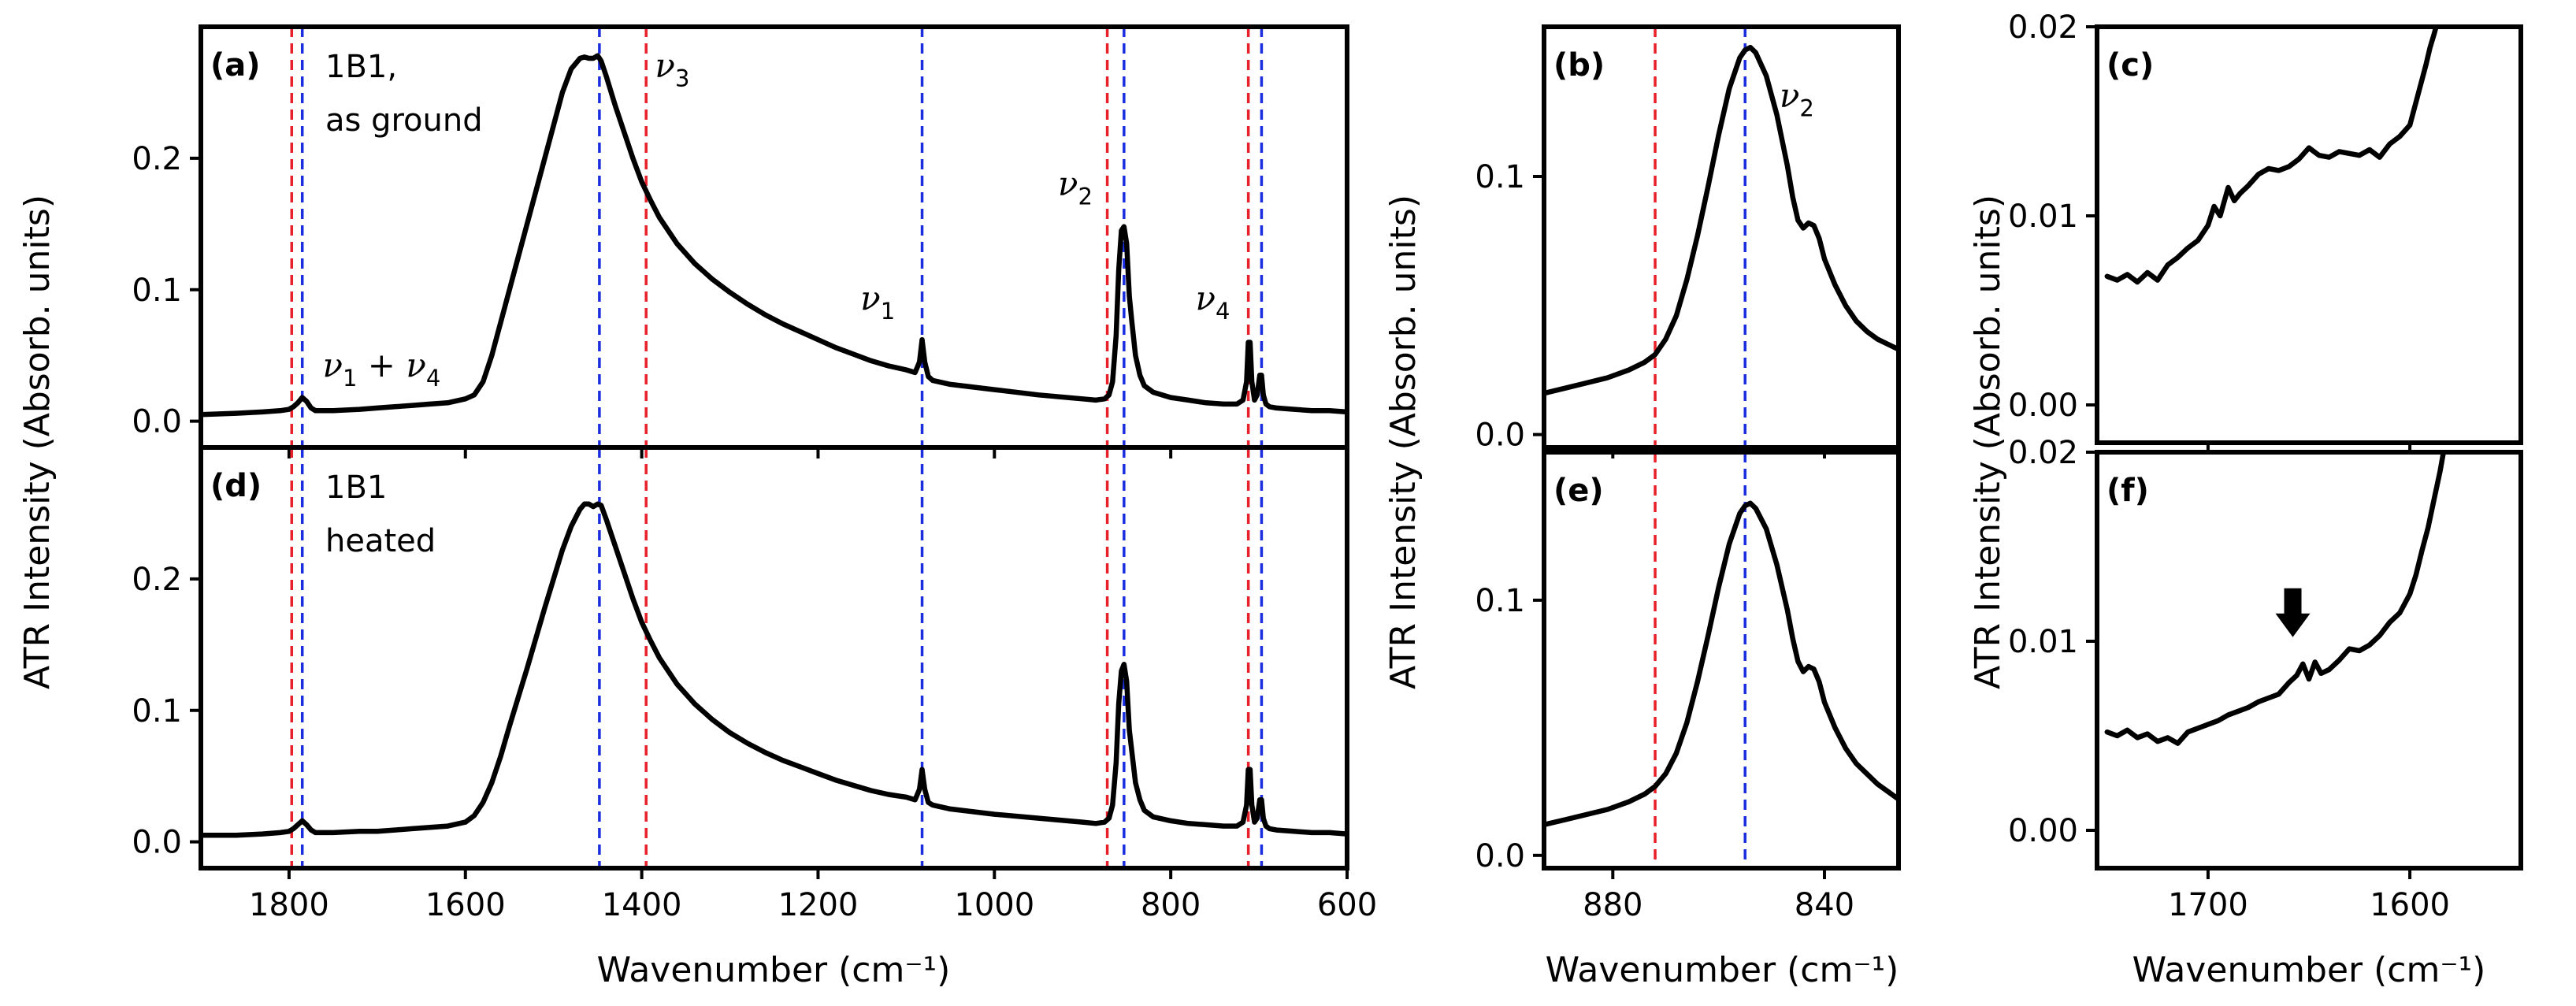 This screenshot has width=2576, height=1006. What do you see at coordinates (818, 905) in the screenshot?
I see `x-tick-label-d-3: 1200` at bounding box center [818, 905].